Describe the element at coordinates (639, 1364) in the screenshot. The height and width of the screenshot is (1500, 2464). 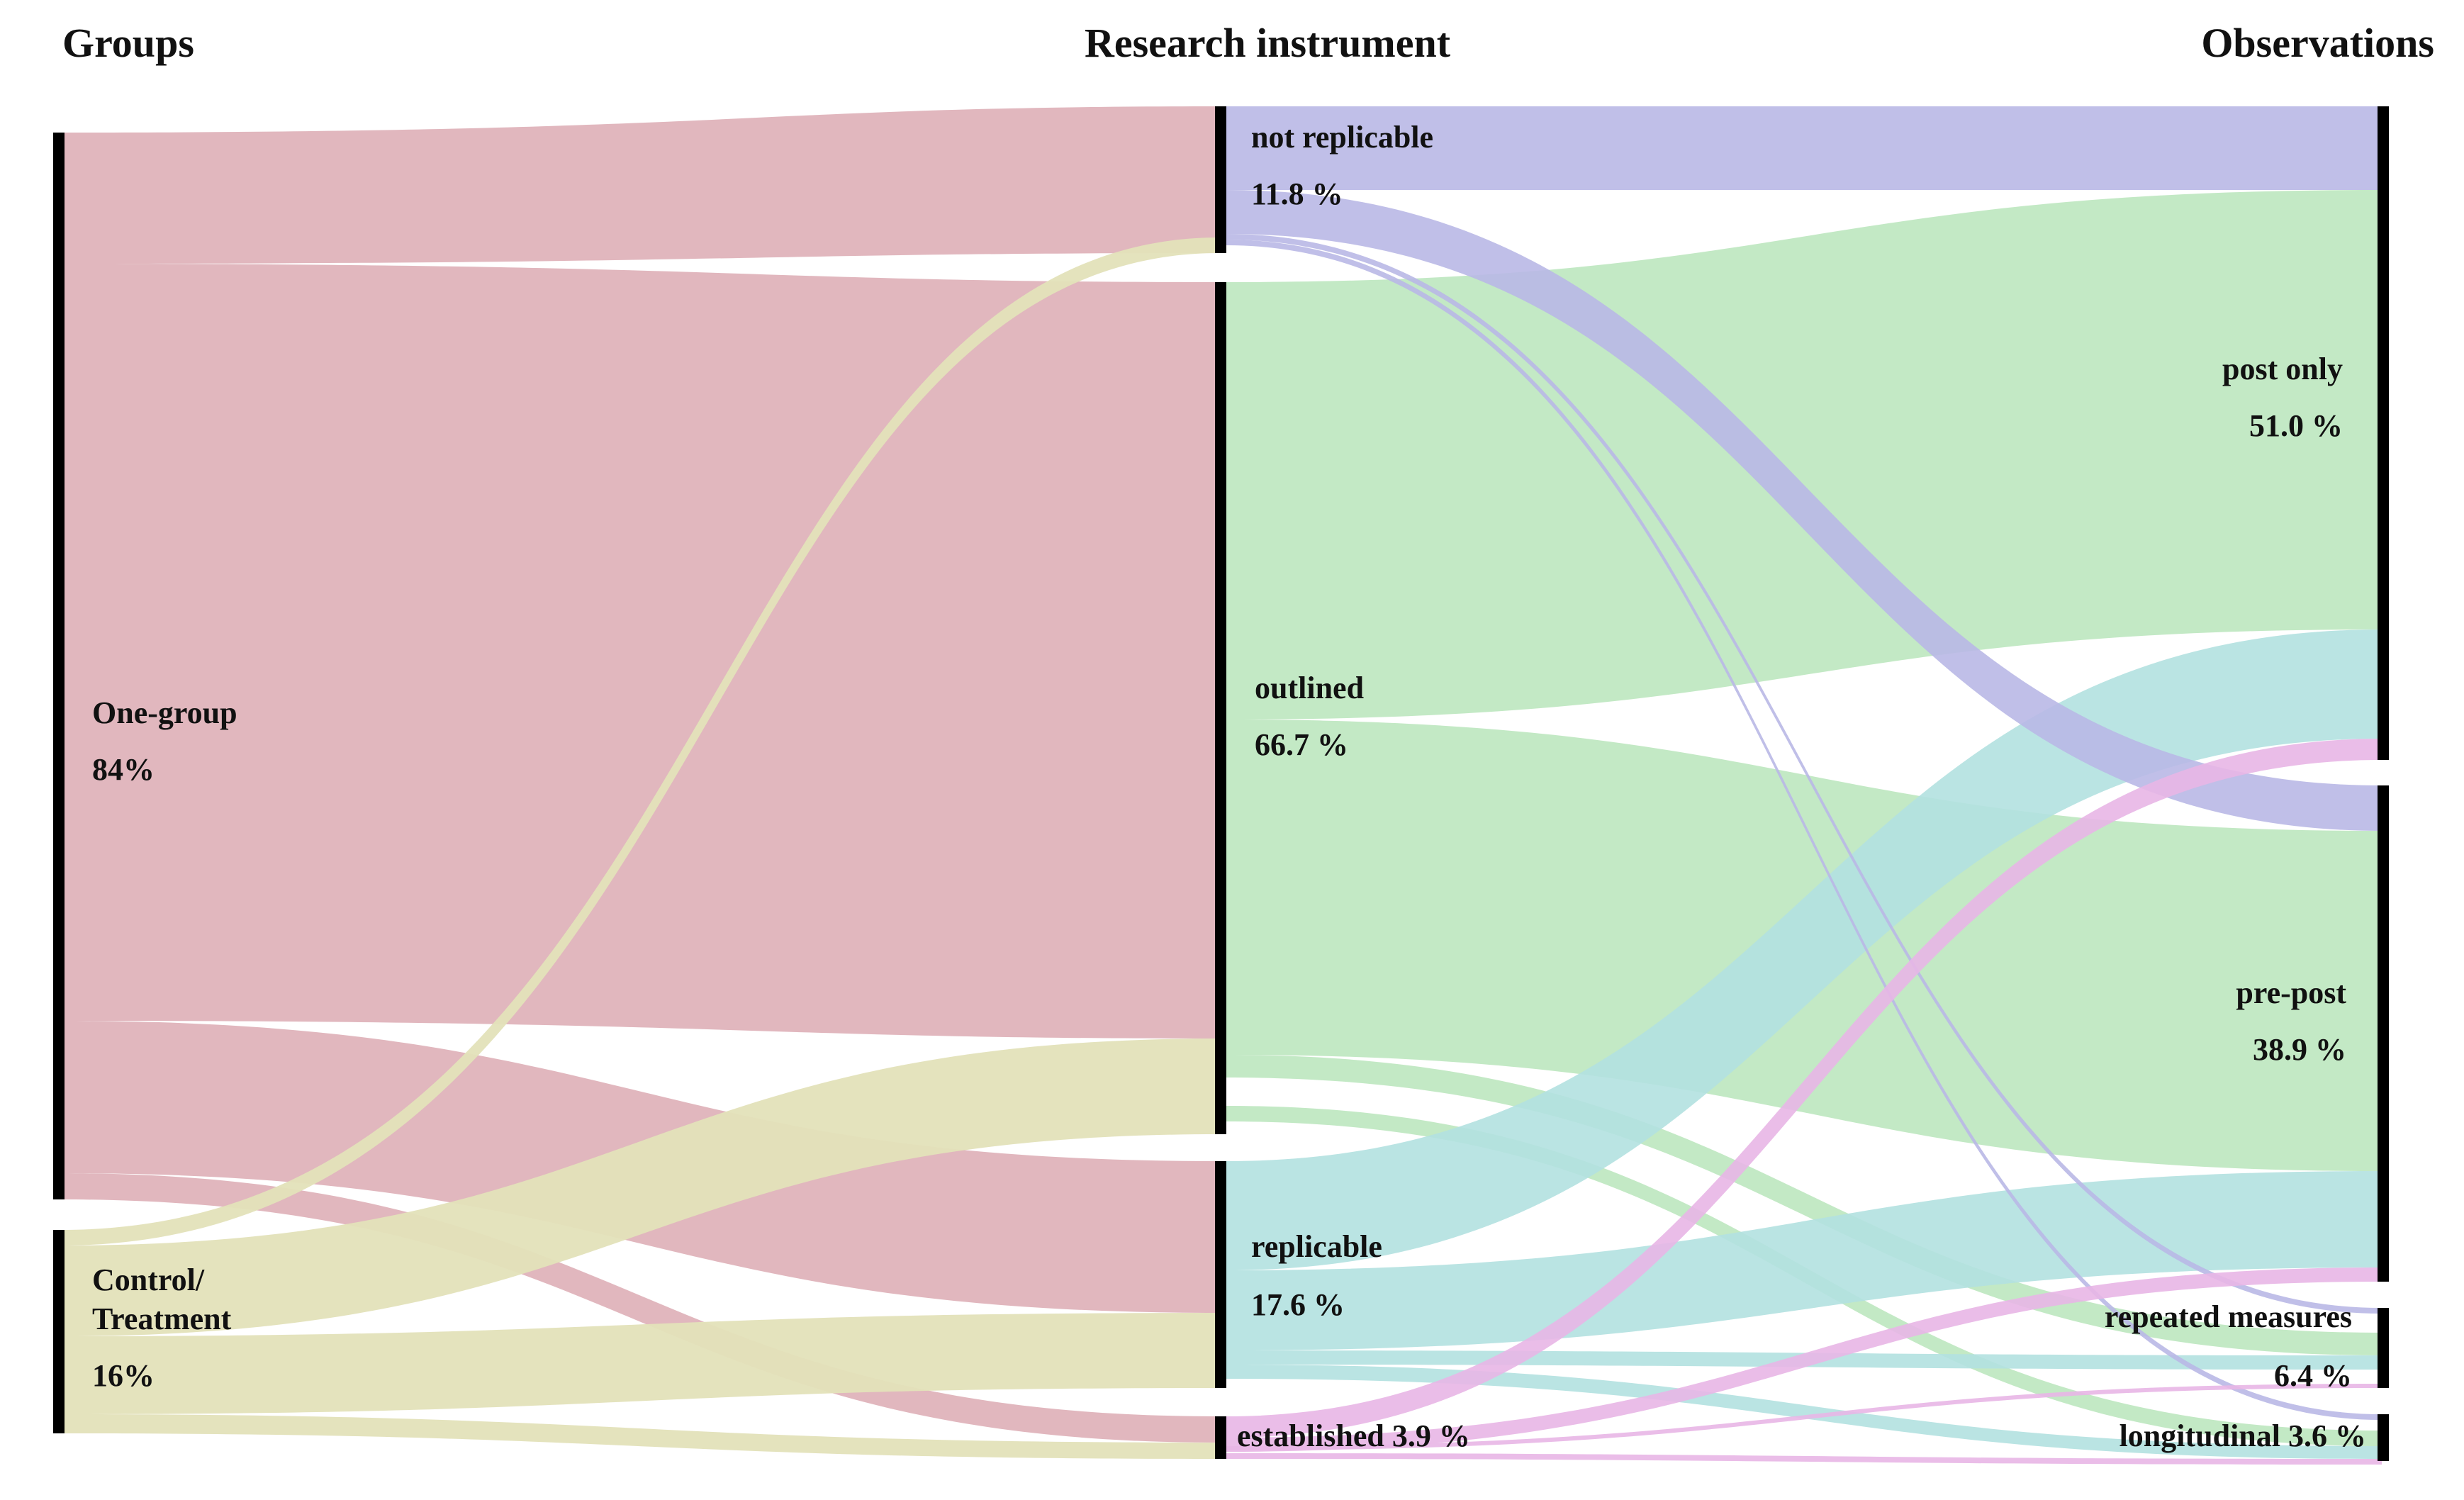
I see `flow-control-to-replicable` at that location.